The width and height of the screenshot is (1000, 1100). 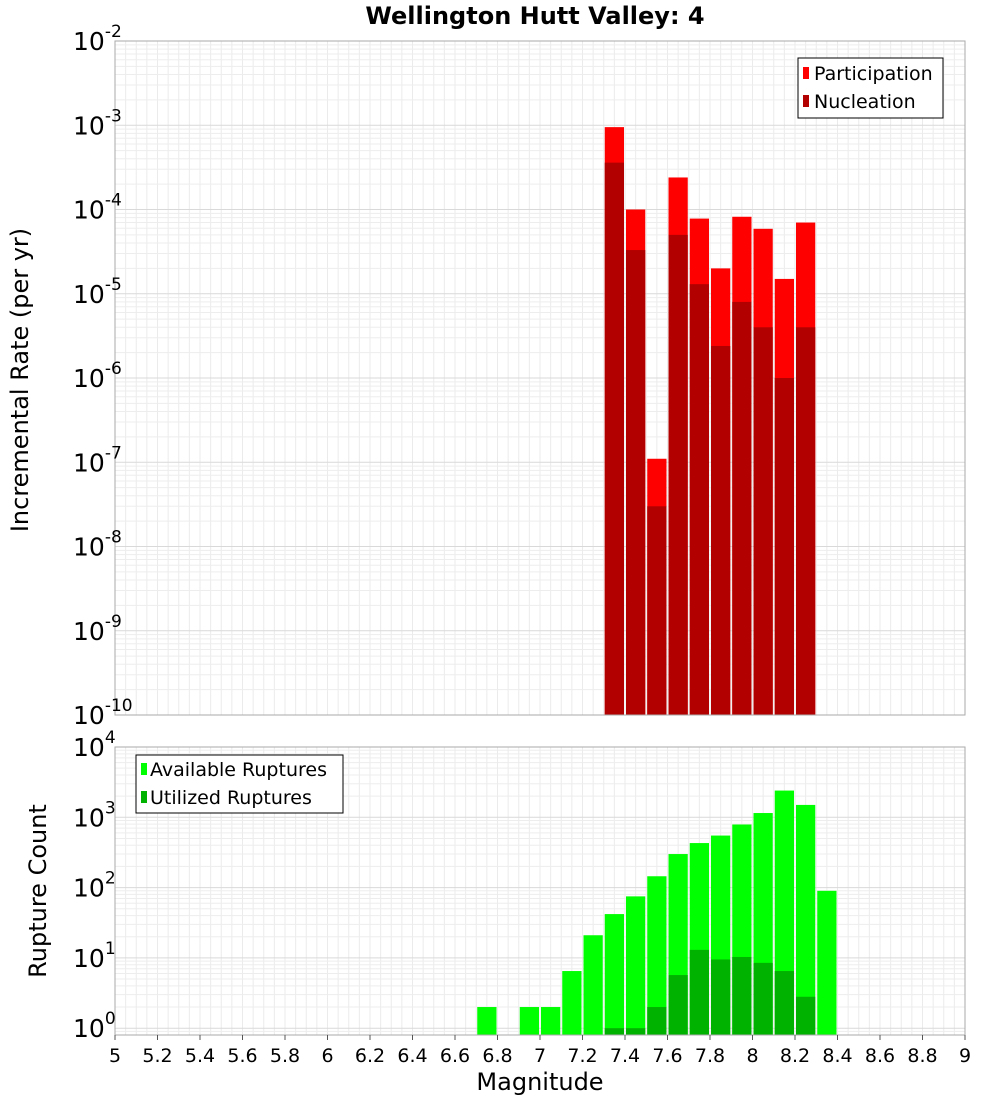 What do you see at coordinates (806, 73) in the screenshot?
I see `legend-swatch-participation` at bounding box center [806, 73].